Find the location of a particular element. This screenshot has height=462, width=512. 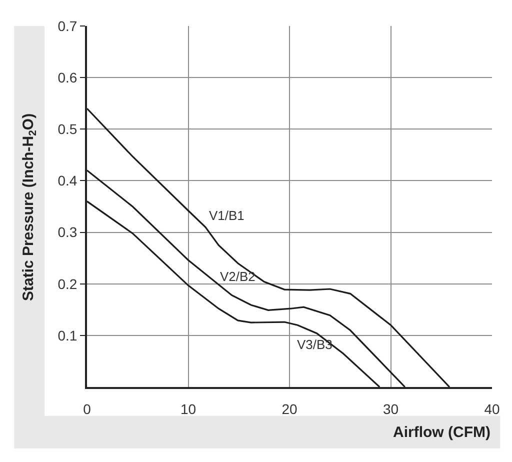

y-tick-label: 0.6 is located at coordinates (68, 77).